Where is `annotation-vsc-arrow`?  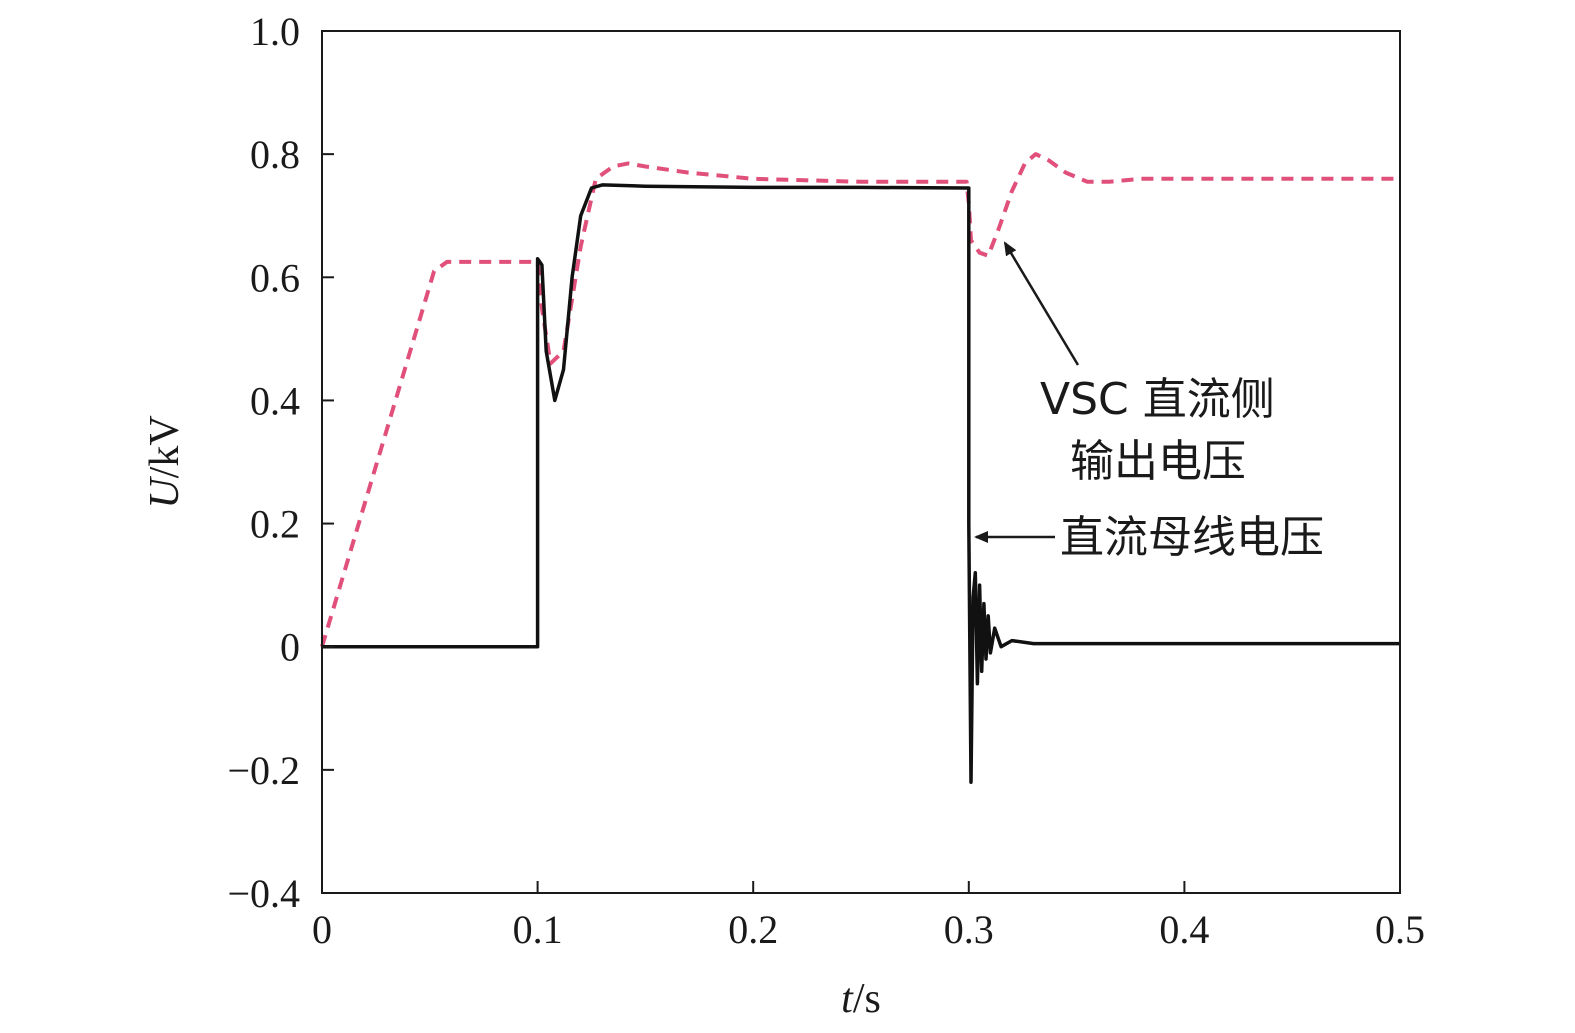
annotation-vsc-arrow is located at coordinates (1041, 303).